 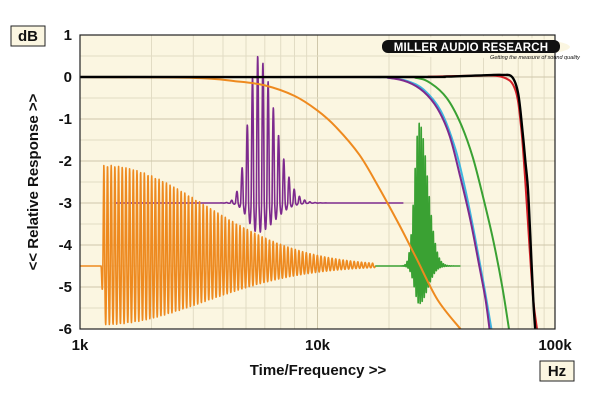 I want to click on y-tick-label: -1, so click(x=65, y=119).